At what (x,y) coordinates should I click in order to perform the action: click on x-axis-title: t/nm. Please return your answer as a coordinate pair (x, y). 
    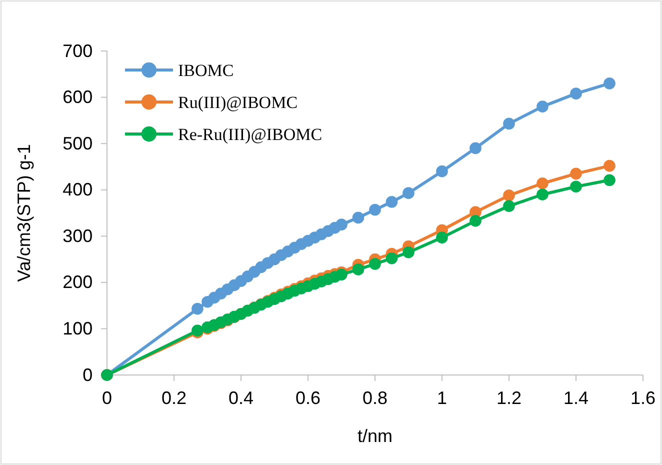
    Looking at the image, I should click on (375, 436).